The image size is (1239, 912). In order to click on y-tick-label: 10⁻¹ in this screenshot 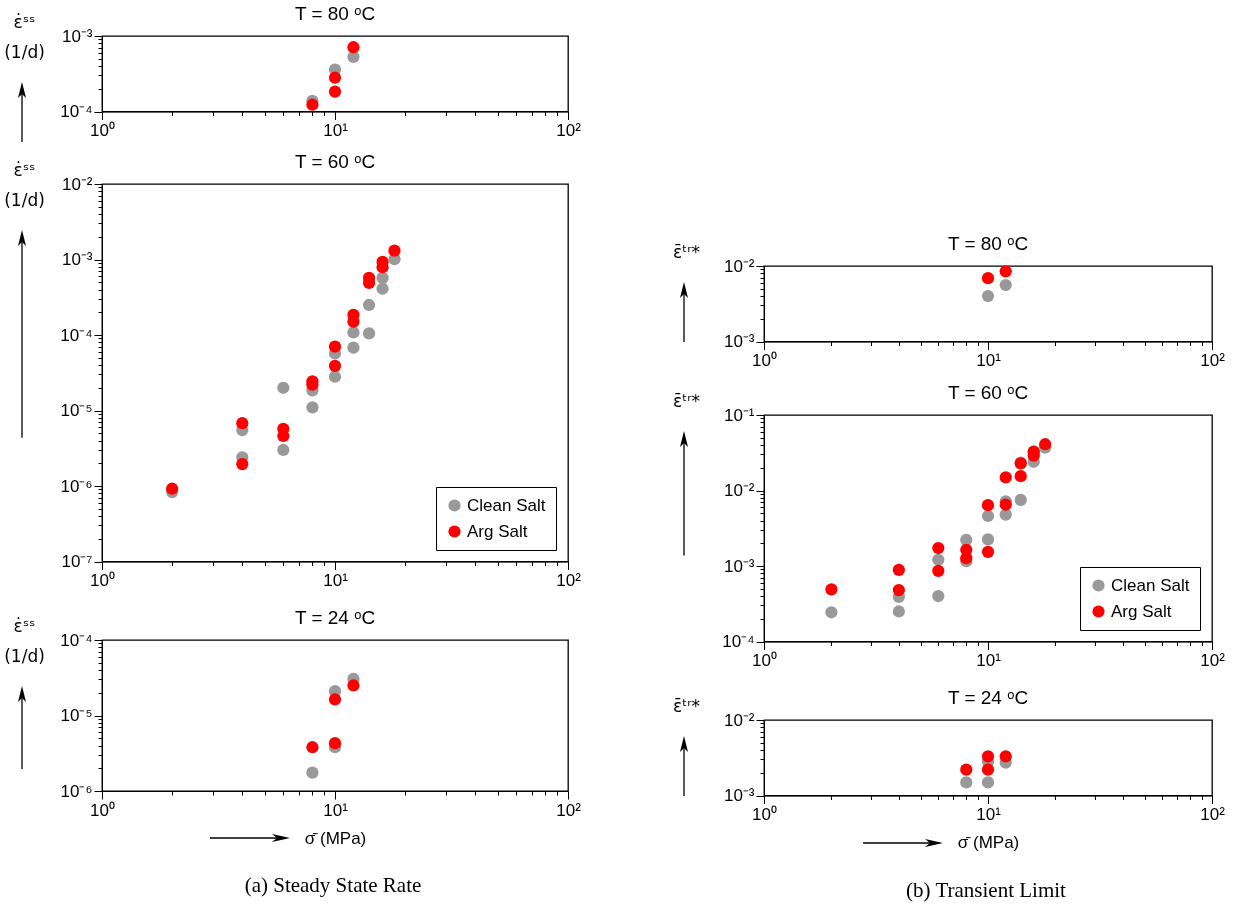, I will do `click(739, 415)`.